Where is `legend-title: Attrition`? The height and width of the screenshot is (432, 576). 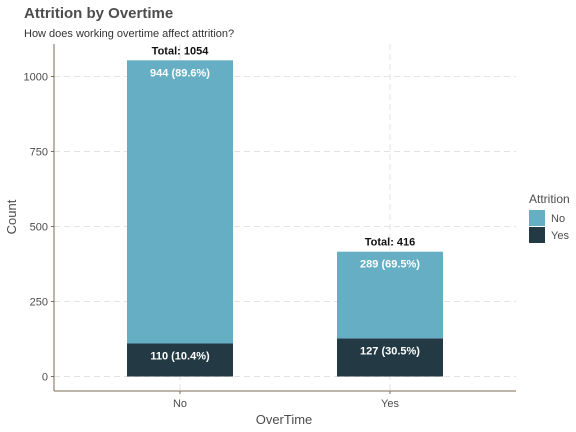
legend-title: Attrition is located at coordinates (549, 199).